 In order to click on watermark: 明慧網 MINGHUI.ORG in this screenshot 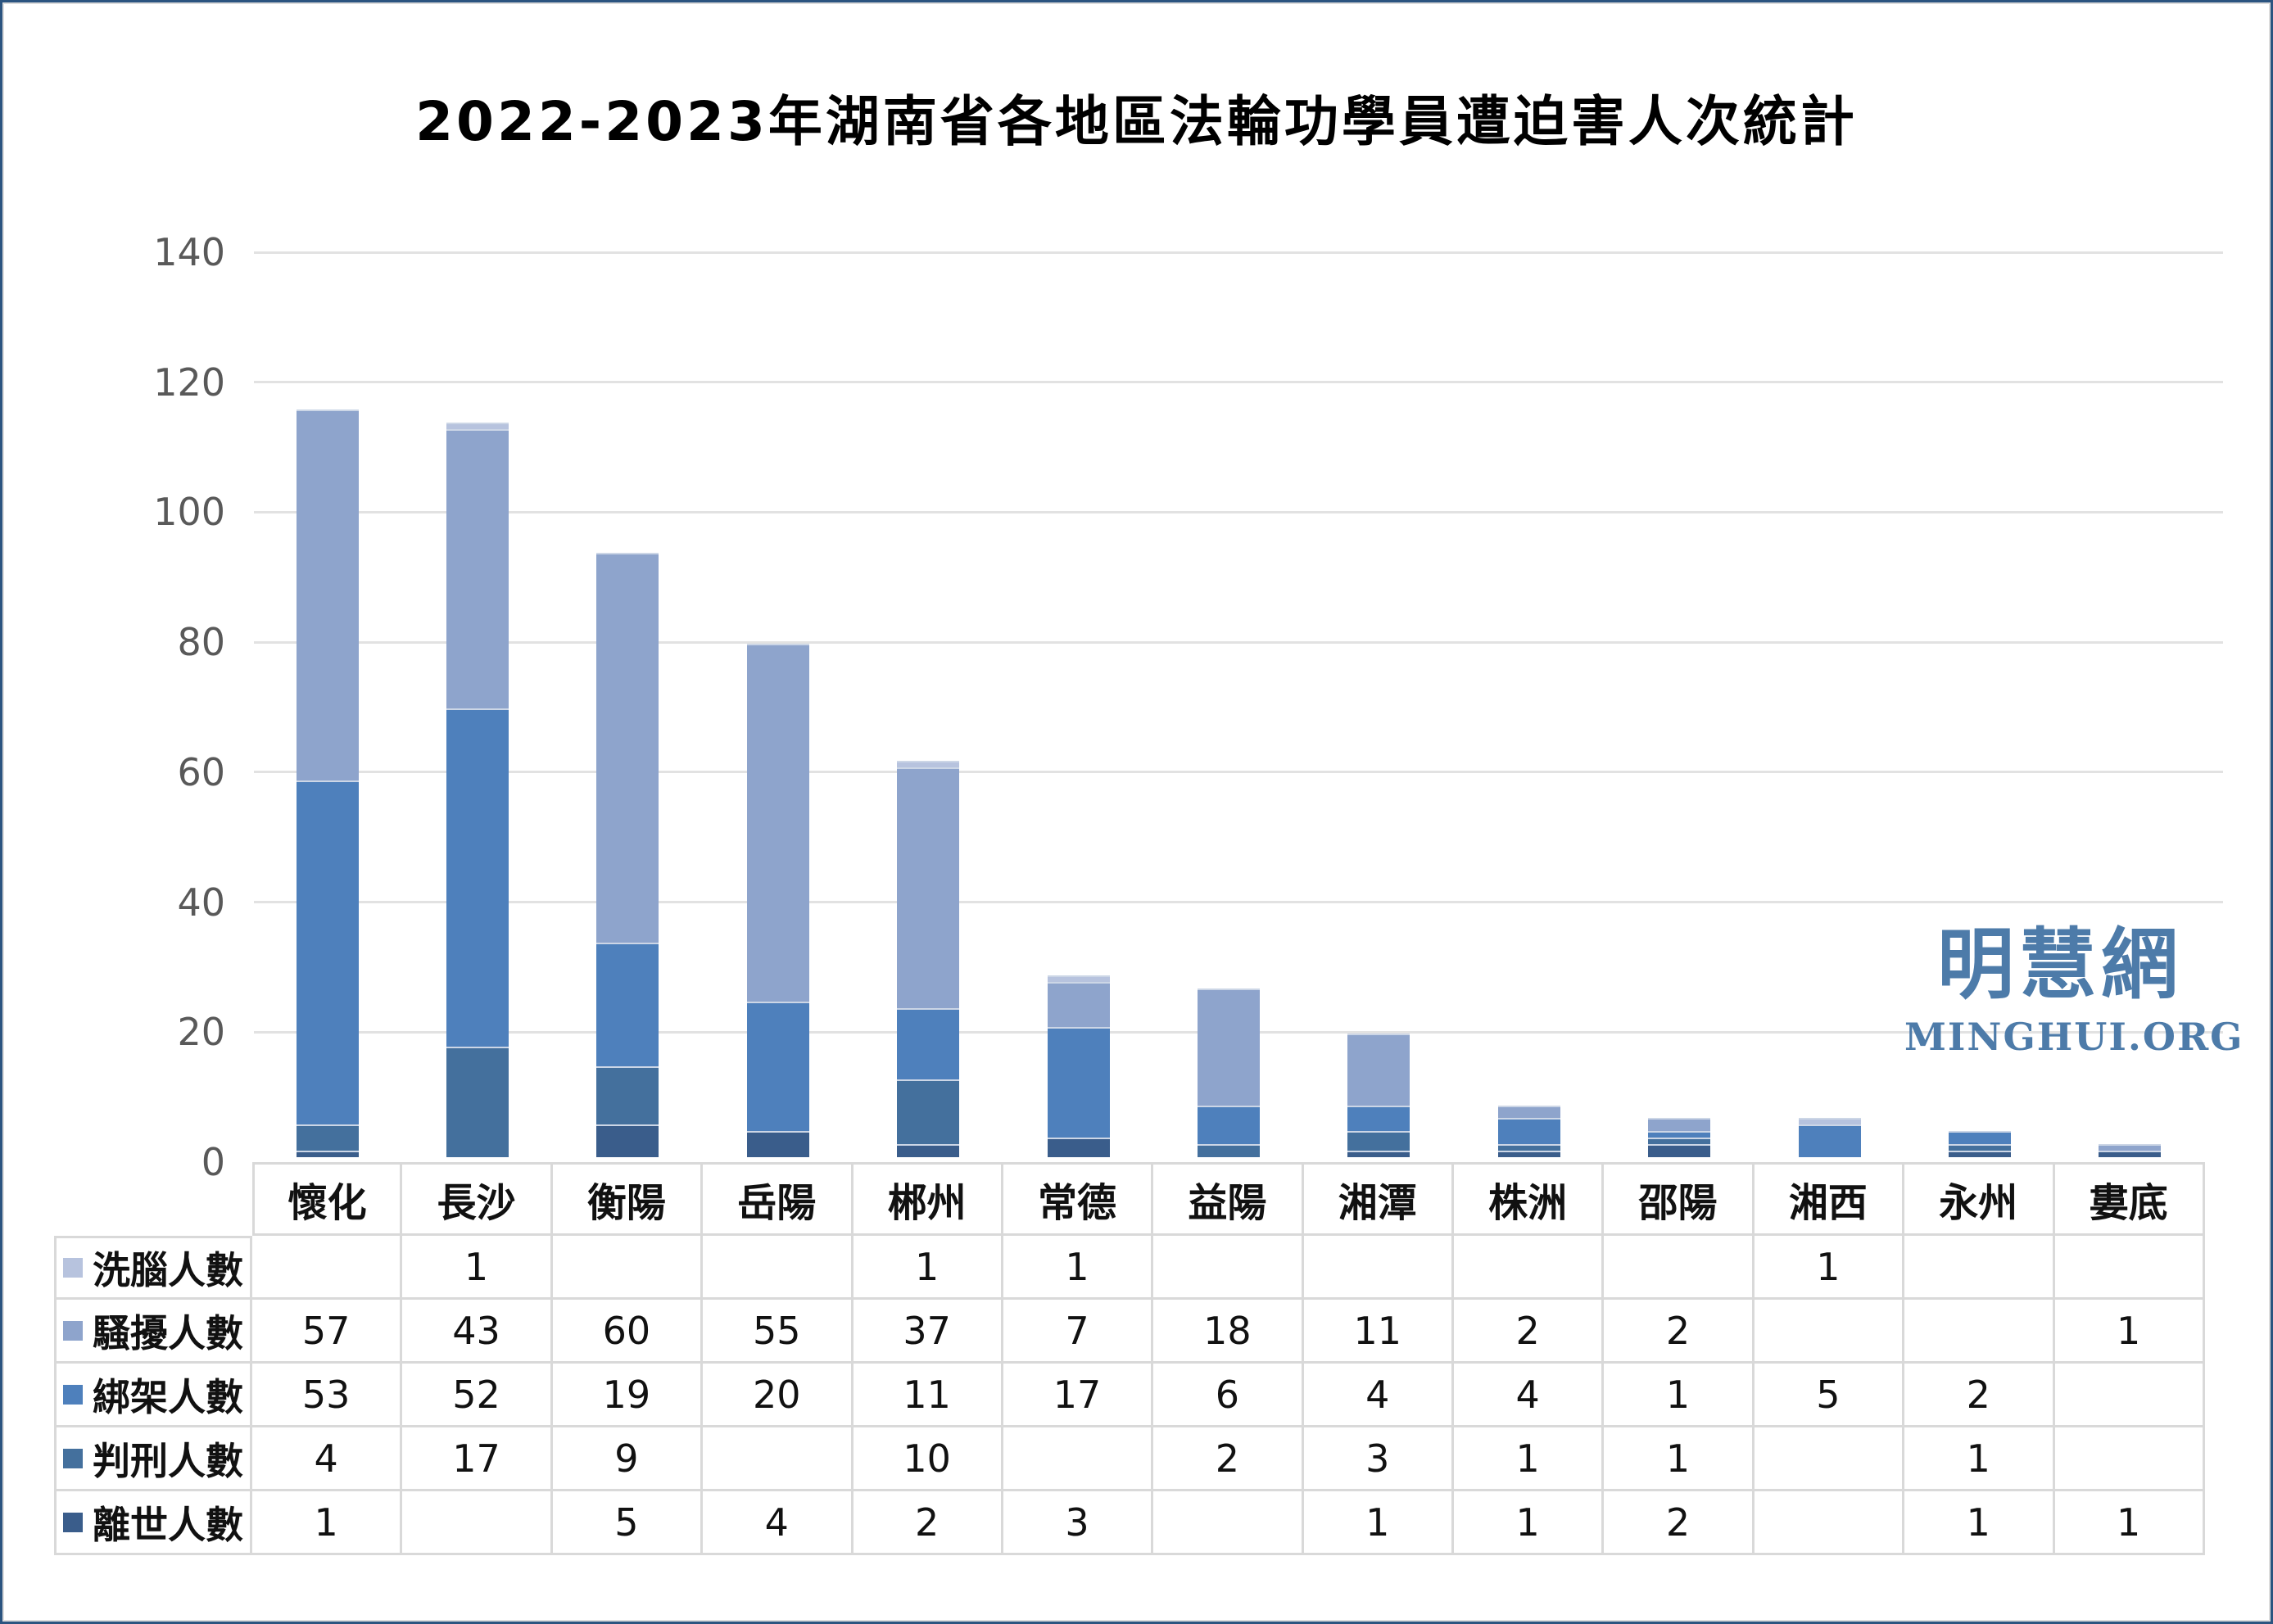, I will do `click(2073, 990)`.